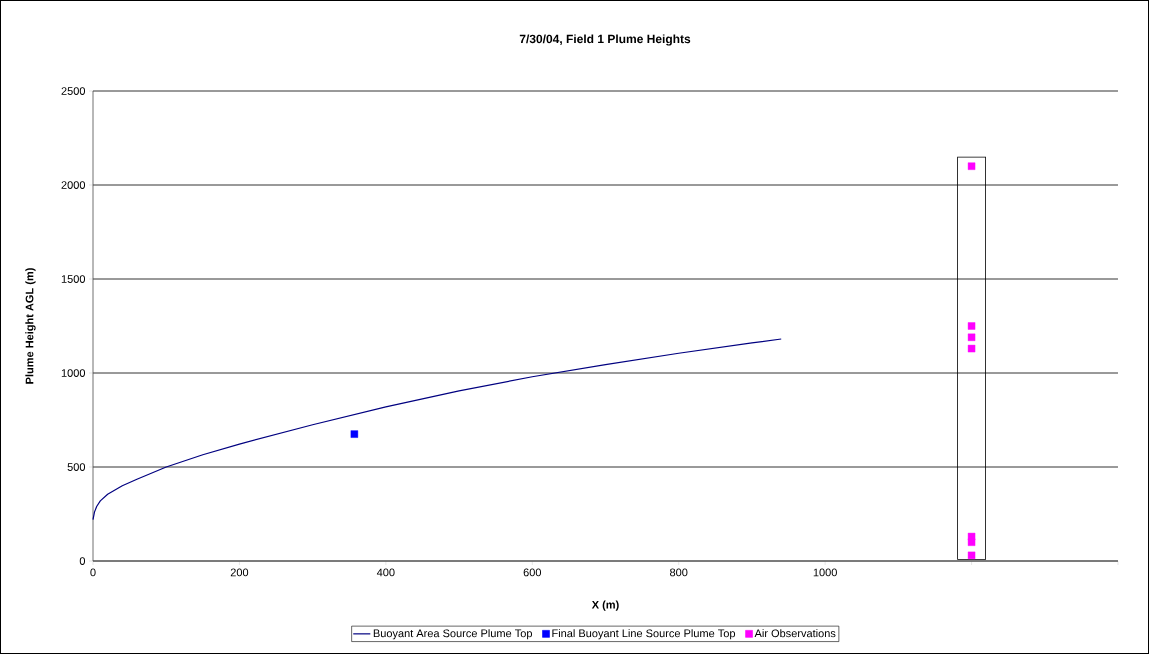  What do you see at coordinates (73, 279) in the screenshot?
I see `y-tick-label: 1500` at bounding box center [73, 279].